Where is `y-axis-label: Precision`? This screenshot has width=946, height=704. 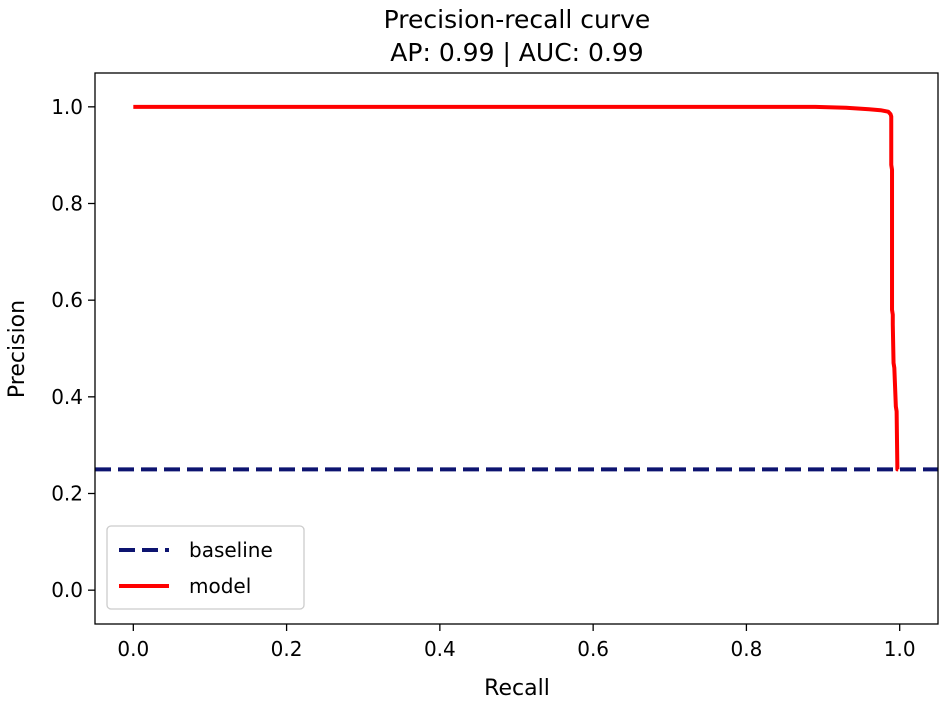 y-axis-label: Precision is located at coordinates (17, 349).